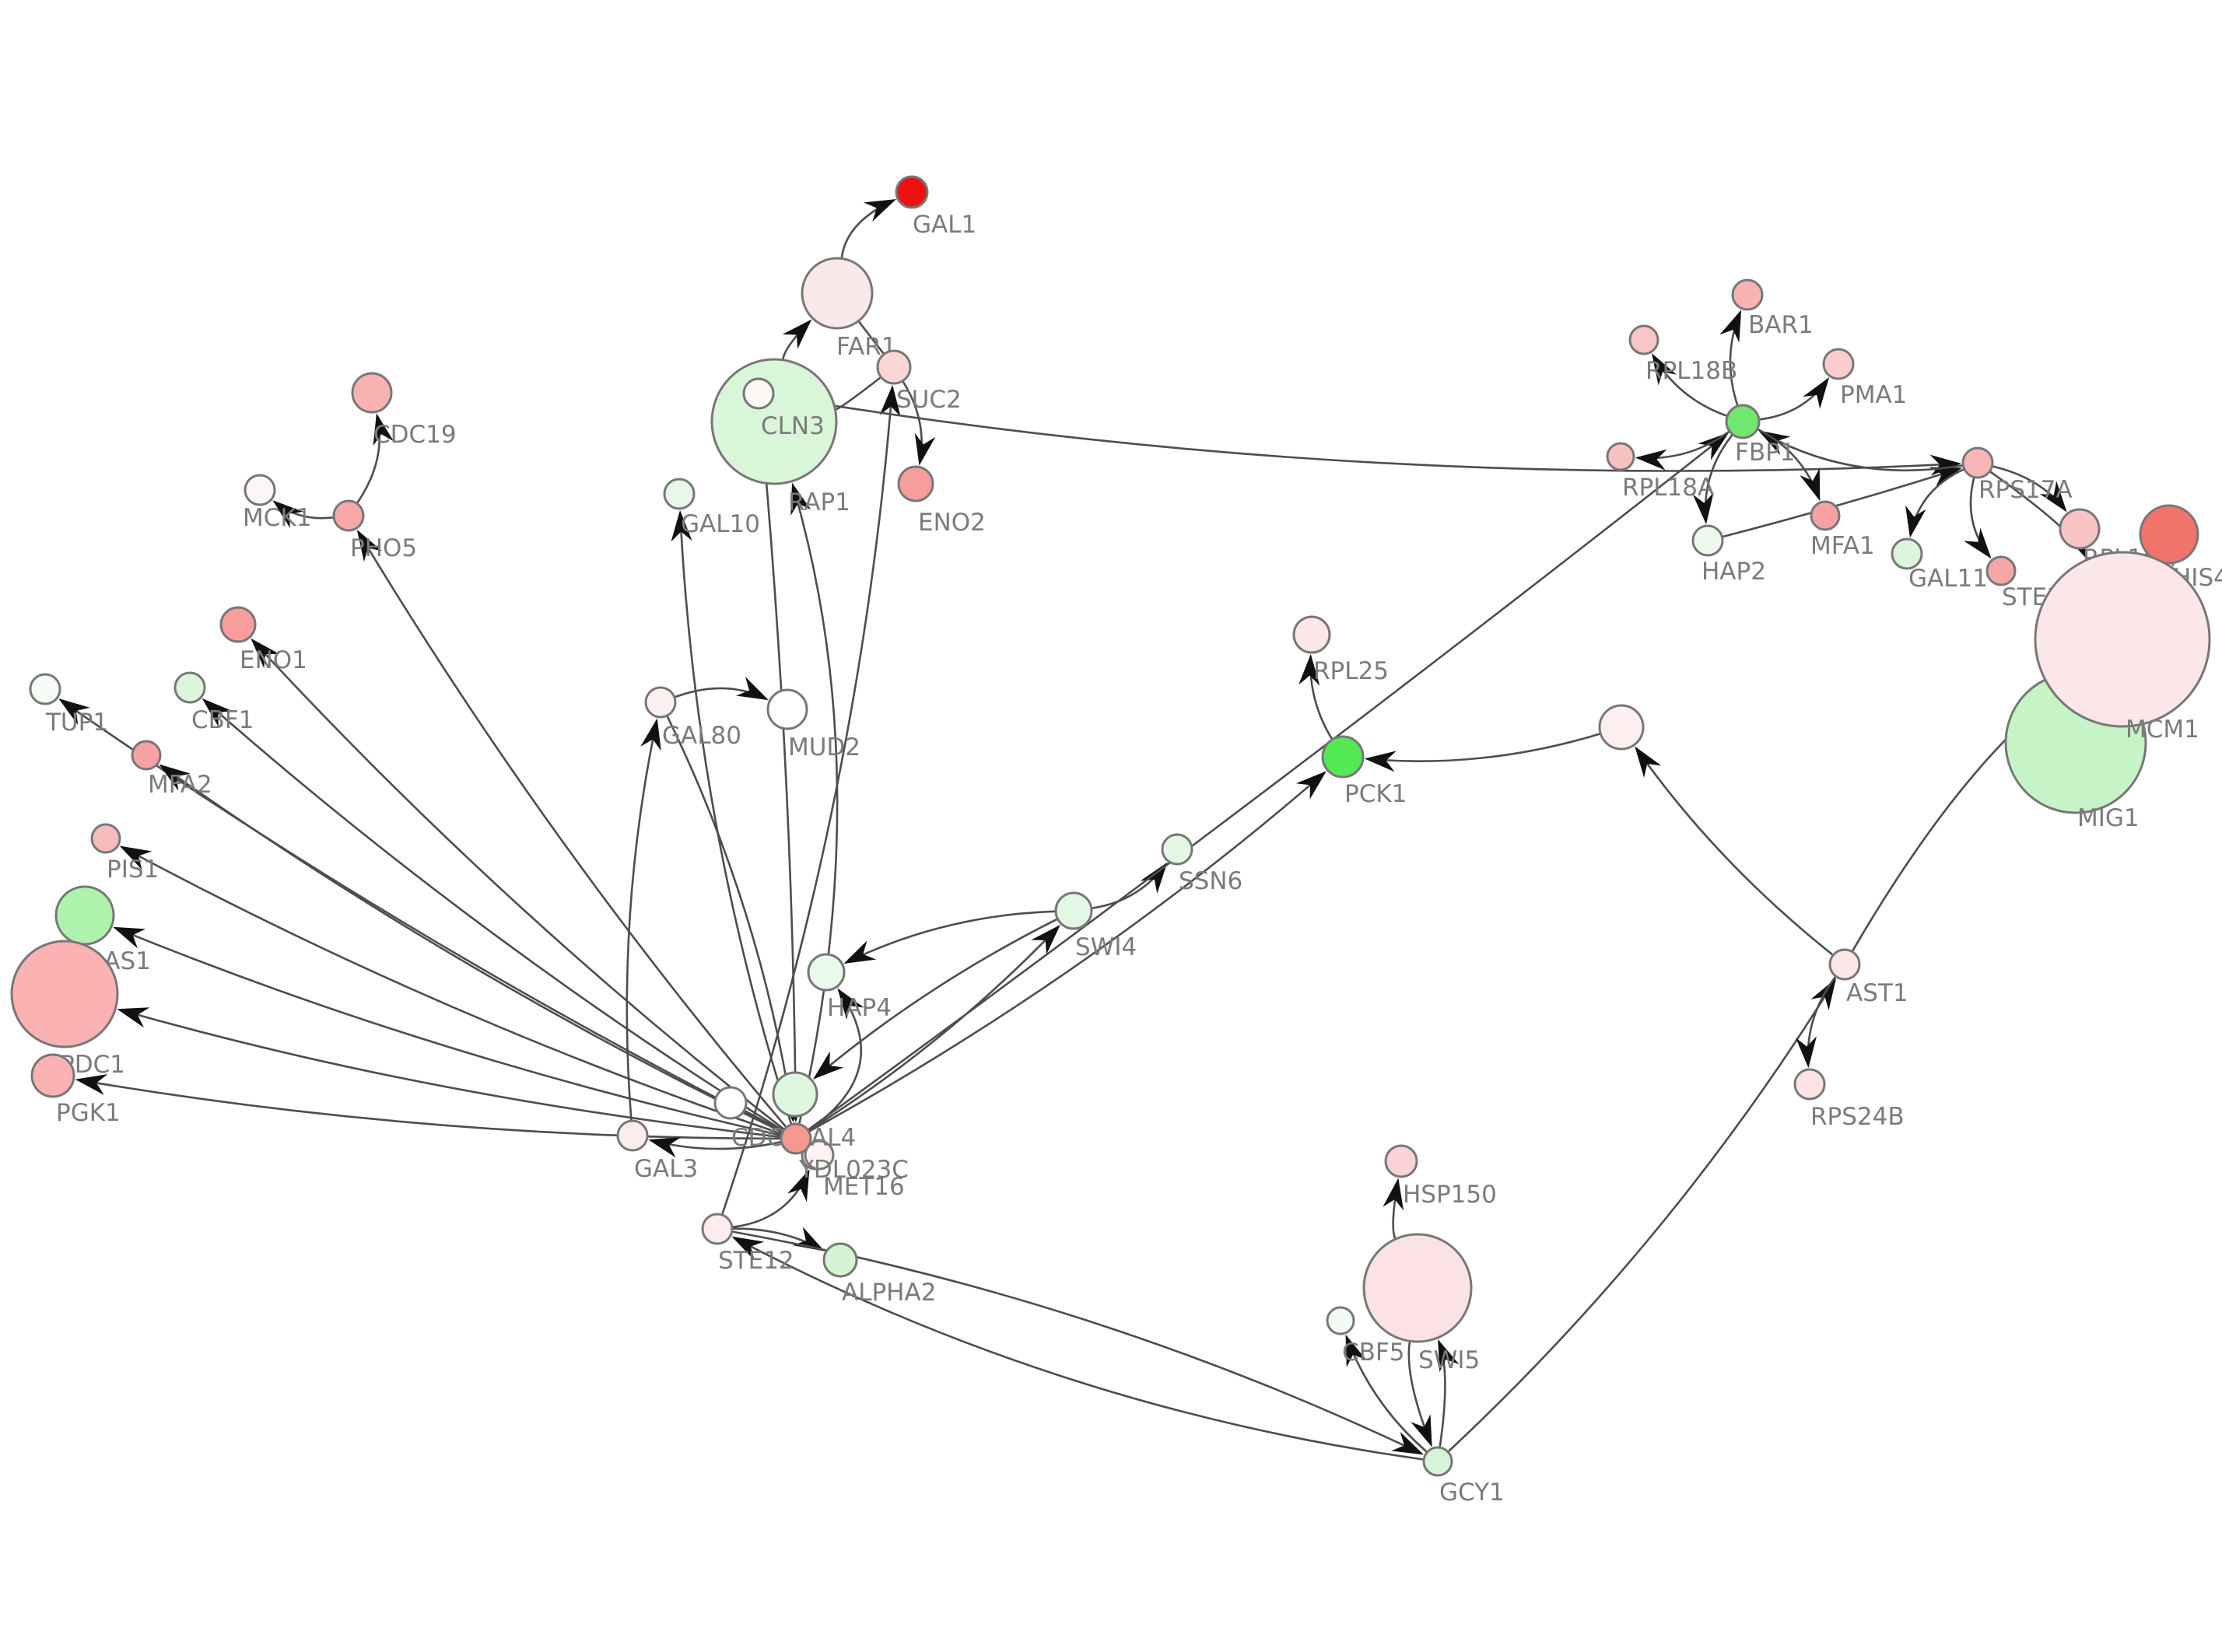 The image size is (2222, 1652). Describe the element at coordinates (871, 337) in the screenshot. I see `edge-far1-suc2` at that location.